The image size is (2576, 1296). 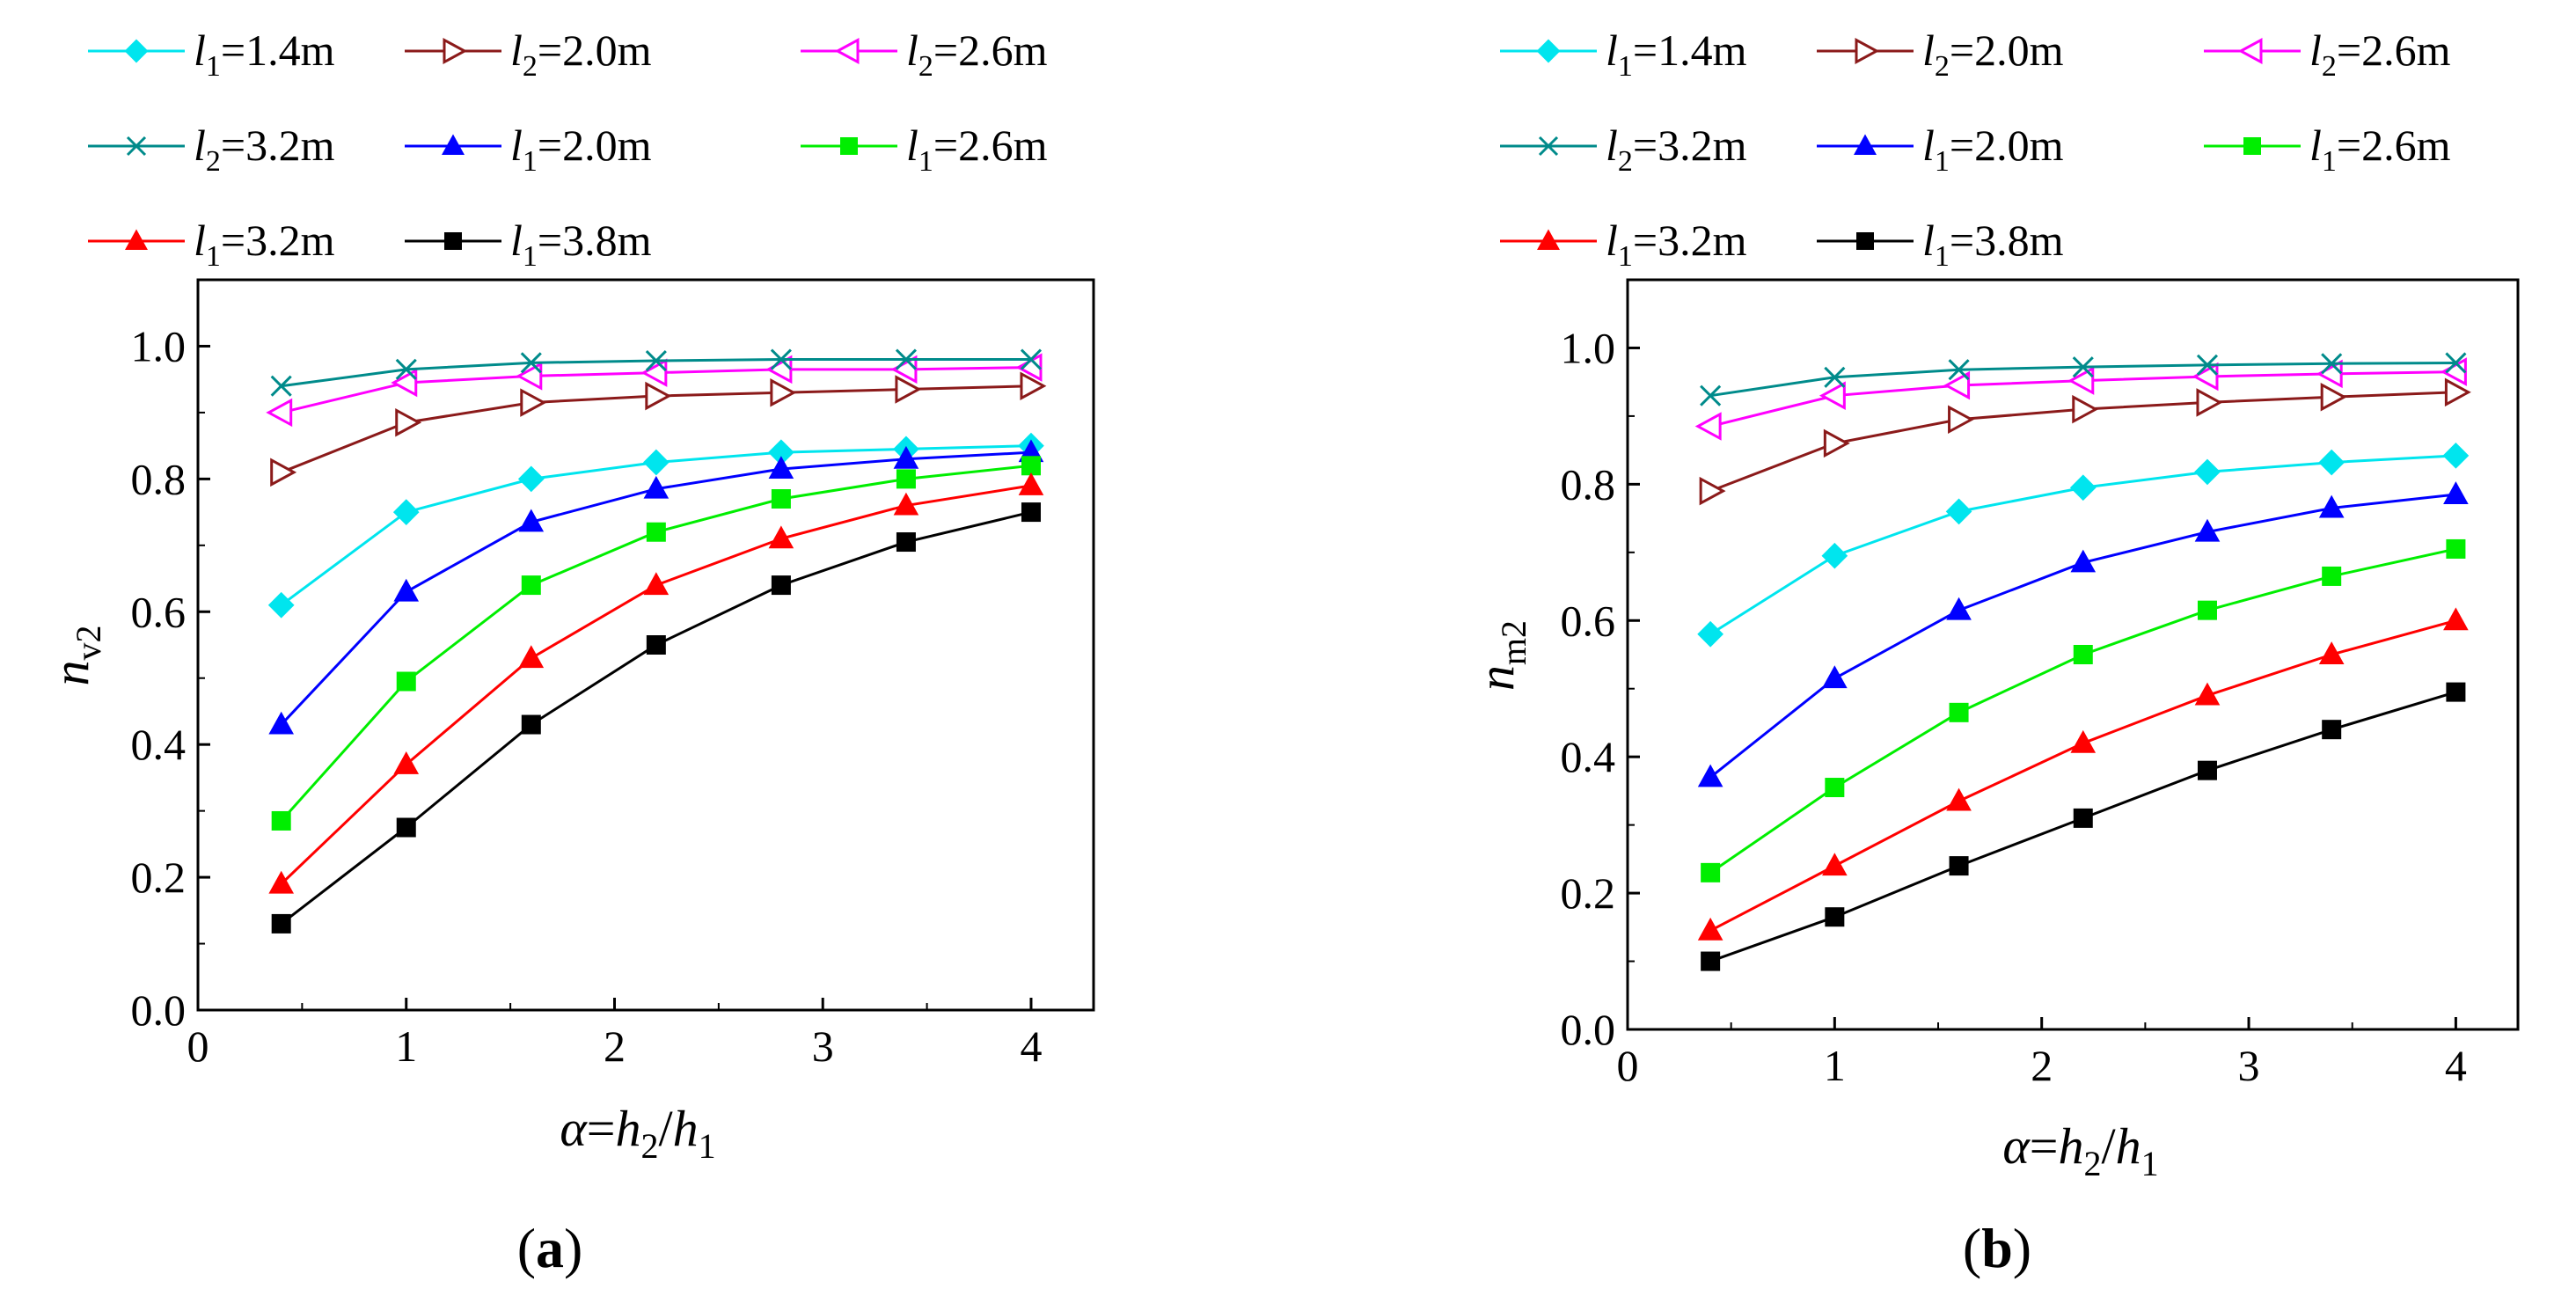 I want to click on panel-label: (b), so click(x=1997, y=1248).